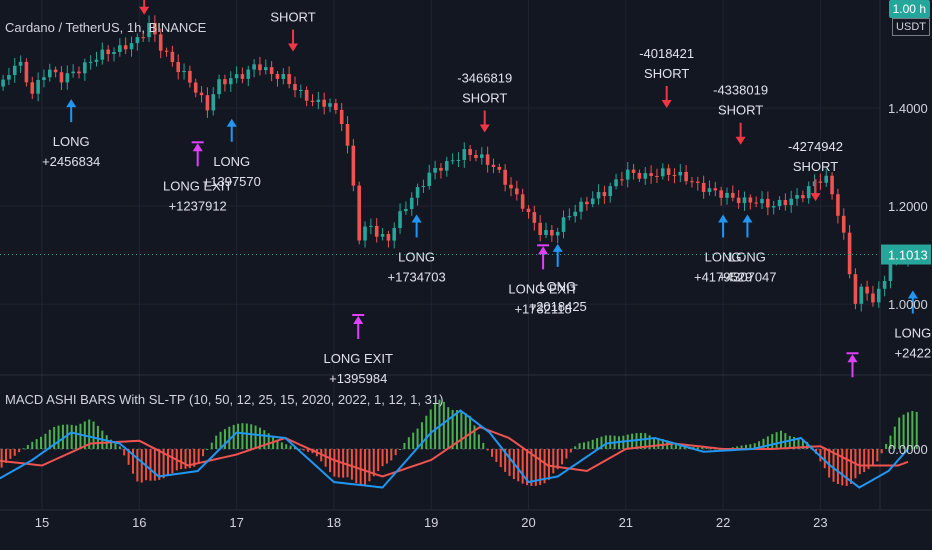 The height and width of the screenshot is (550, 932). What do you see at coordinates (558, 306) in the screenshot?
I see `annotation-label: +2018425` at bounding box center [558, 306].